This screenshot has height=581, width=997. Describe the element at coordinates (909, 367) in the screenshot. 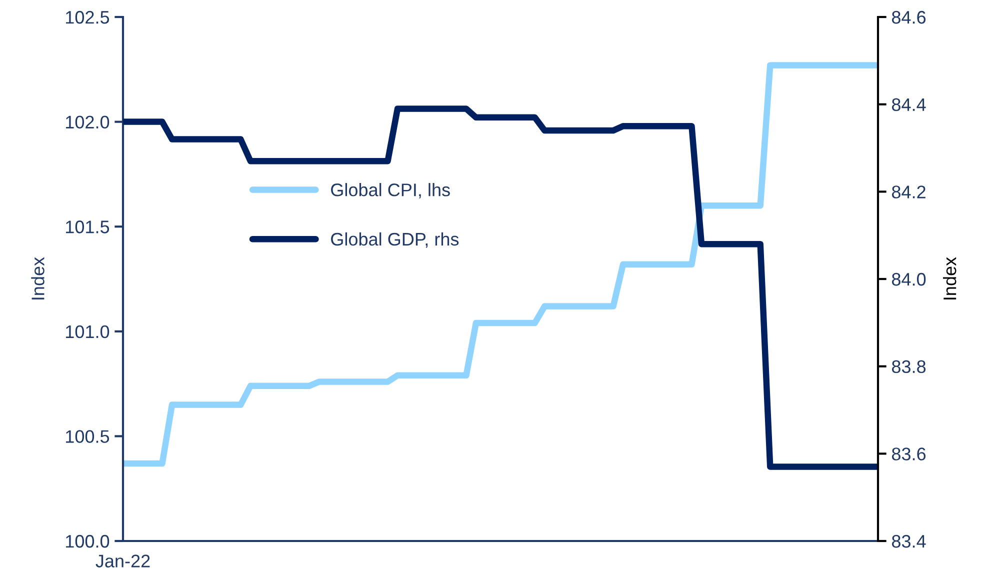

I see `y2-tick-label: 83.8` at that location.